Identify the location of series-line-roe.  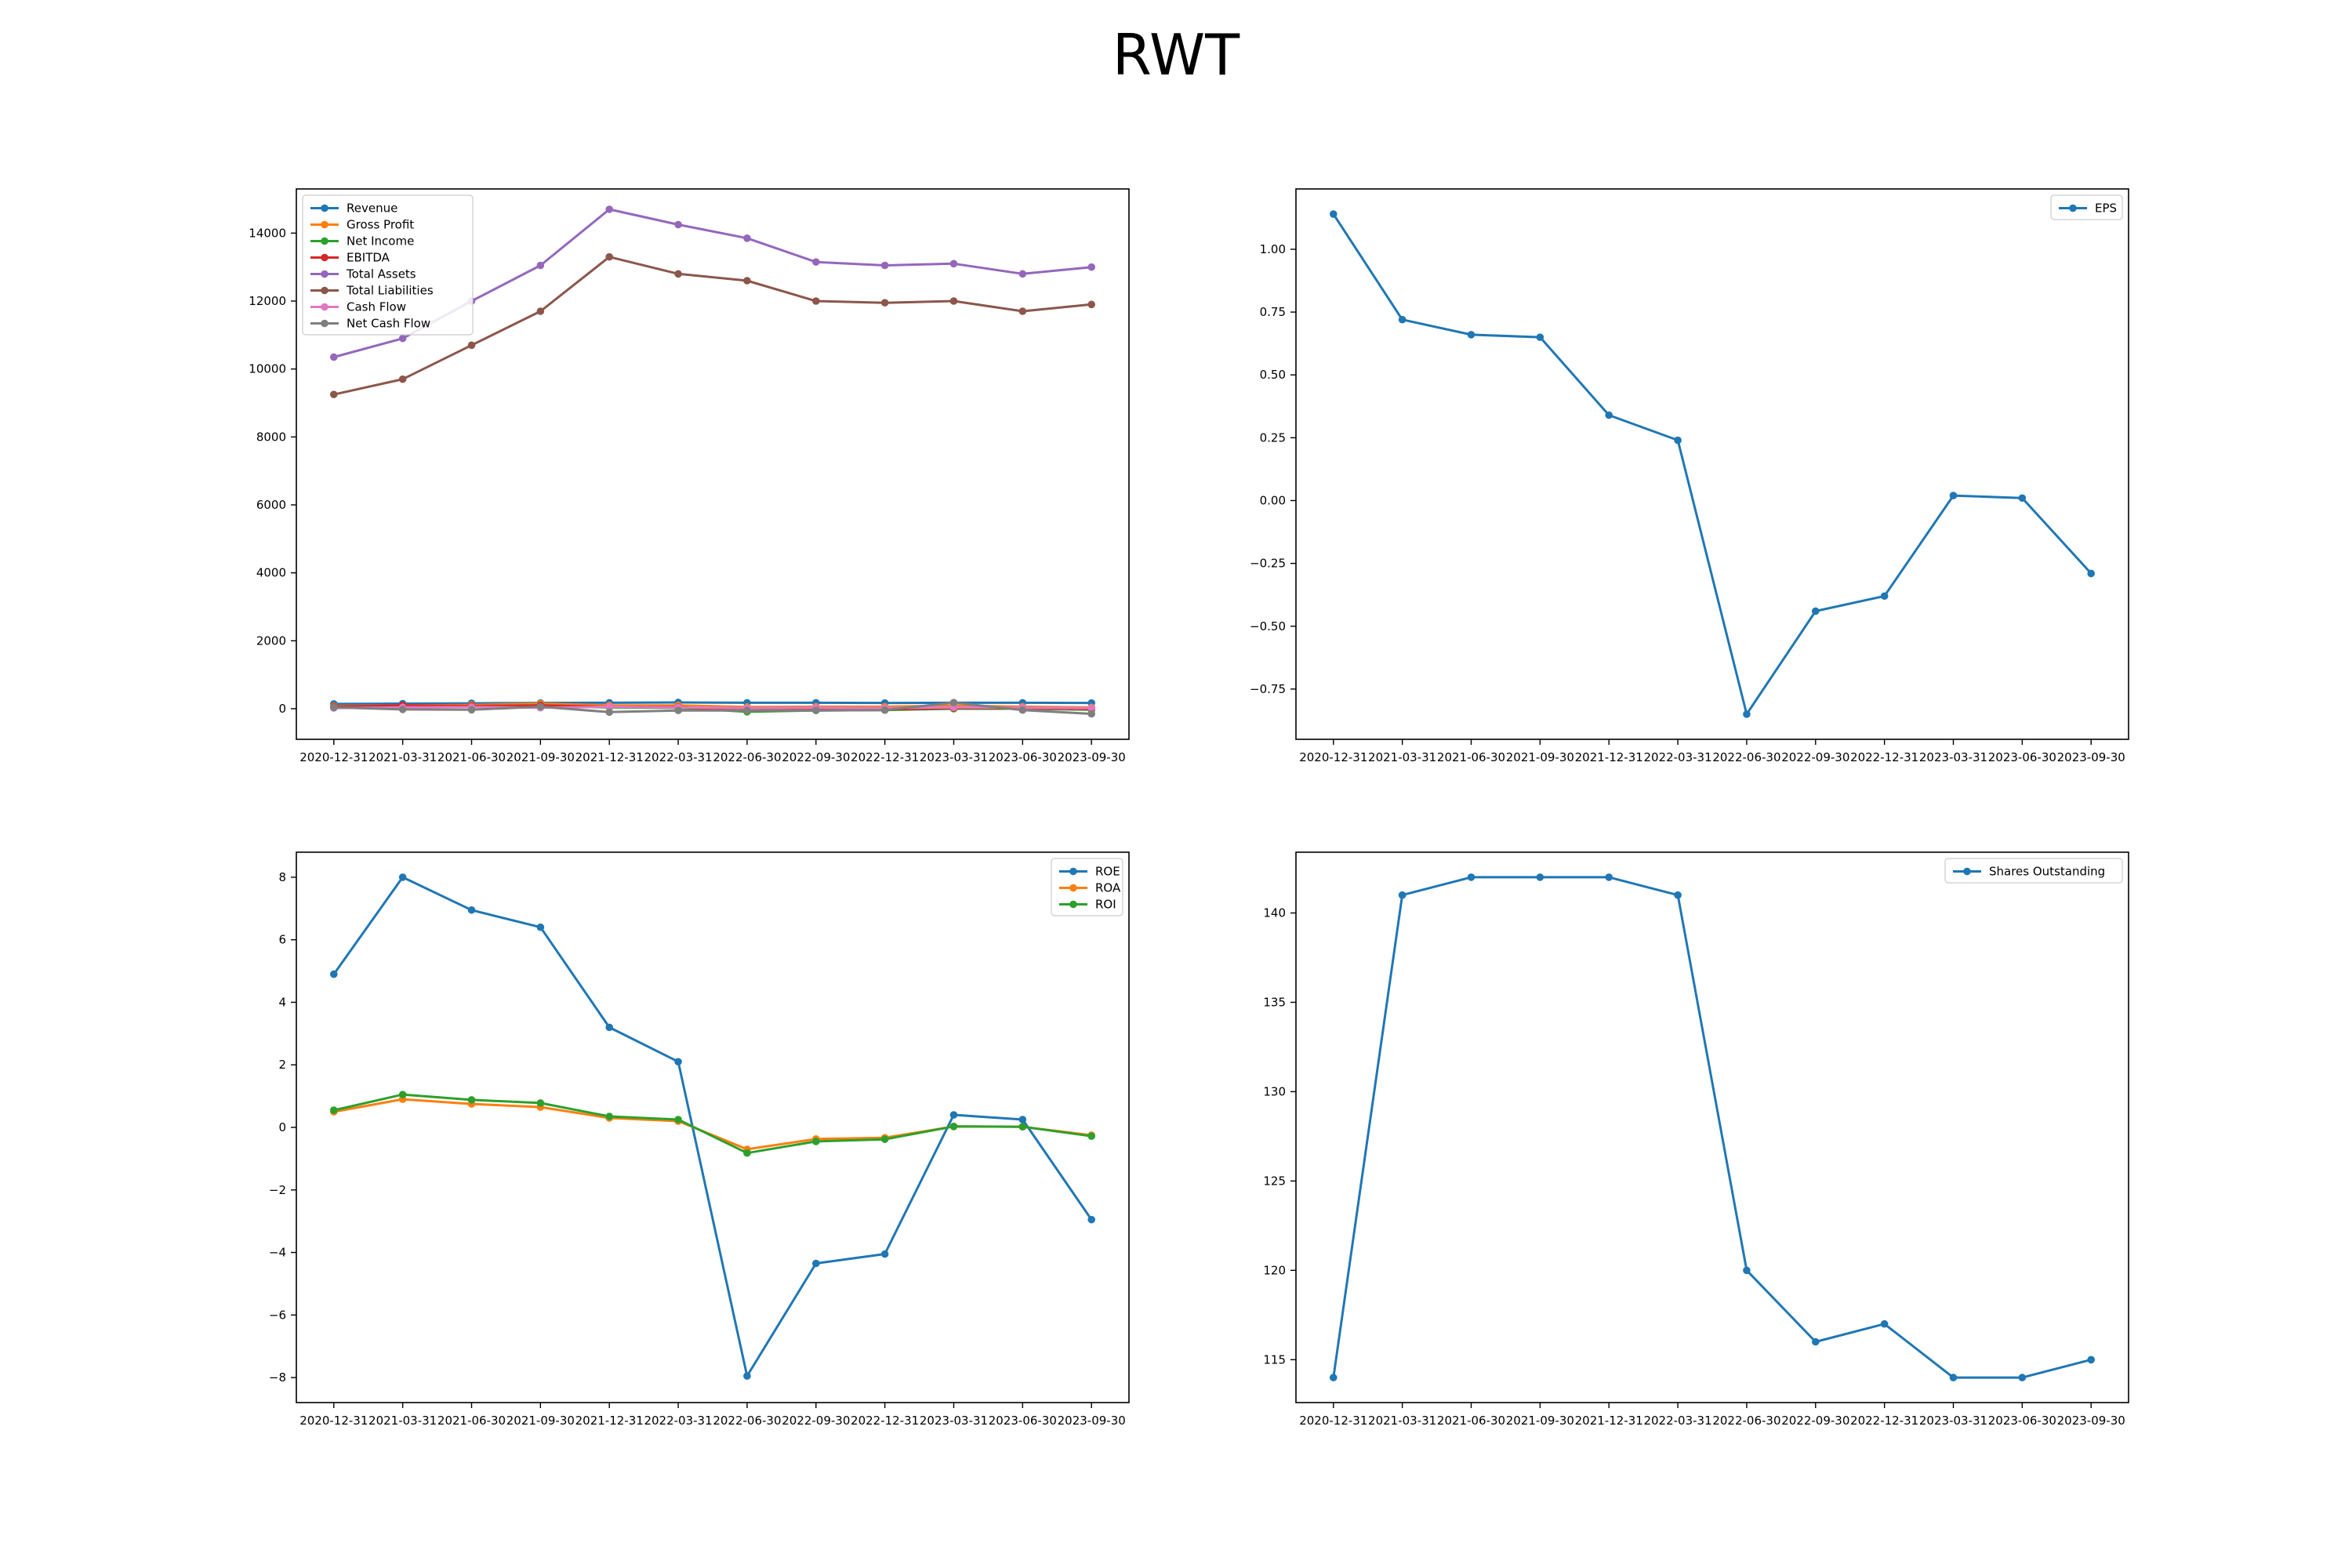
(712, 1126).